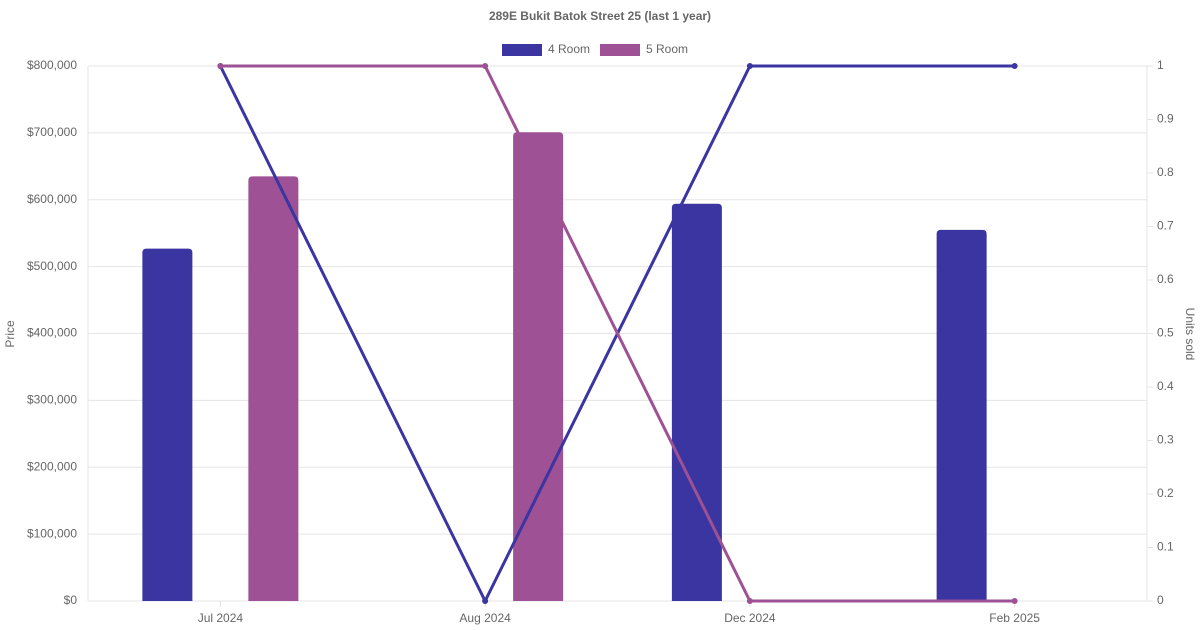  What do you see at coordinates (52, 65) in the screenshot?
I see `y-tick-label: $800,000` at bounding box center [52, 65].